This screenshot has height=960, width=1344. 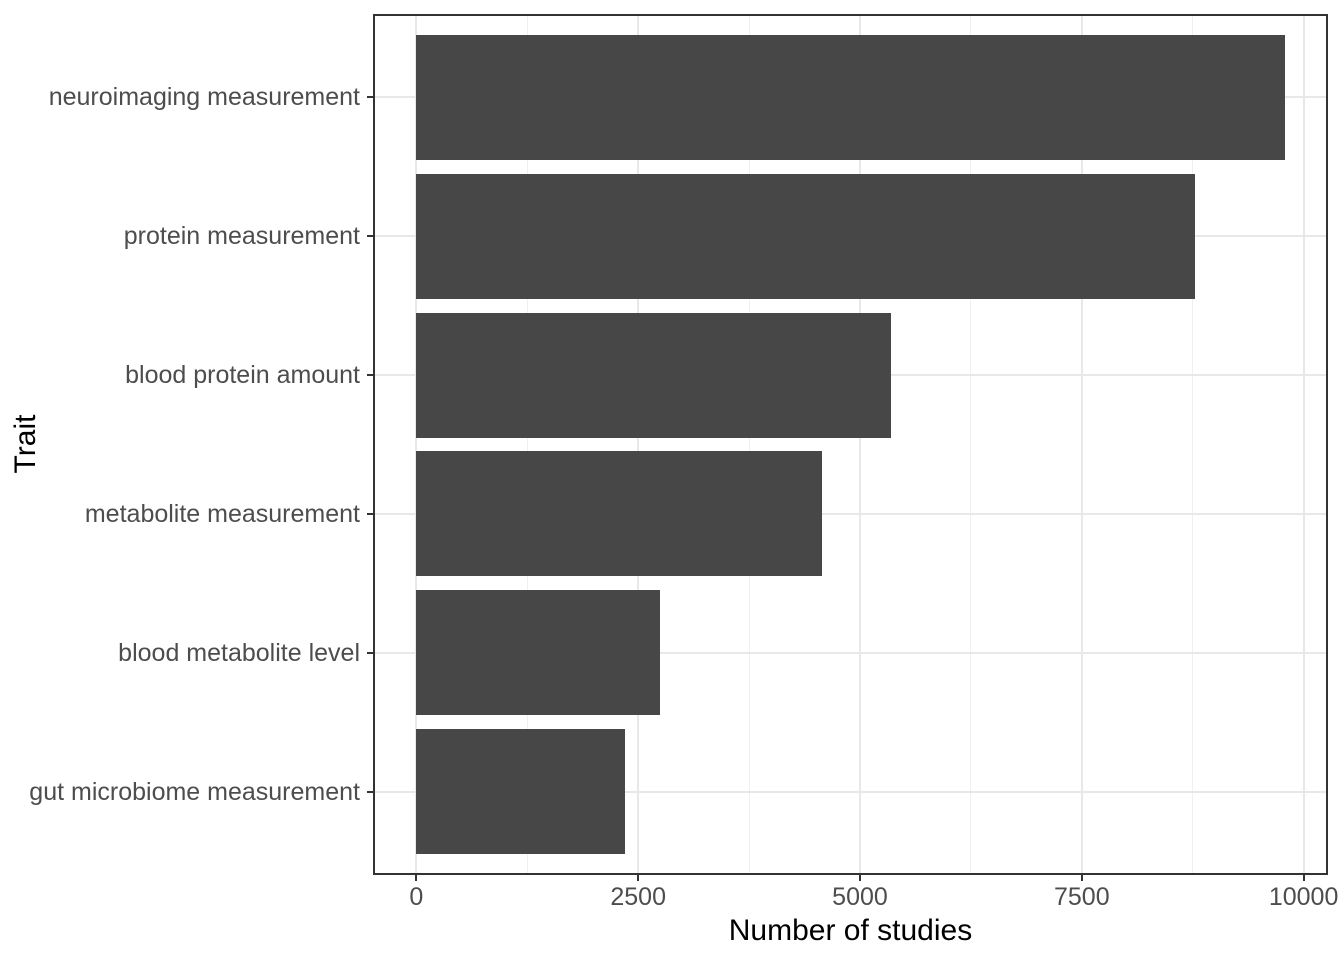 I want to click on x-tick-label: 2500, so click(x=638, y=897).